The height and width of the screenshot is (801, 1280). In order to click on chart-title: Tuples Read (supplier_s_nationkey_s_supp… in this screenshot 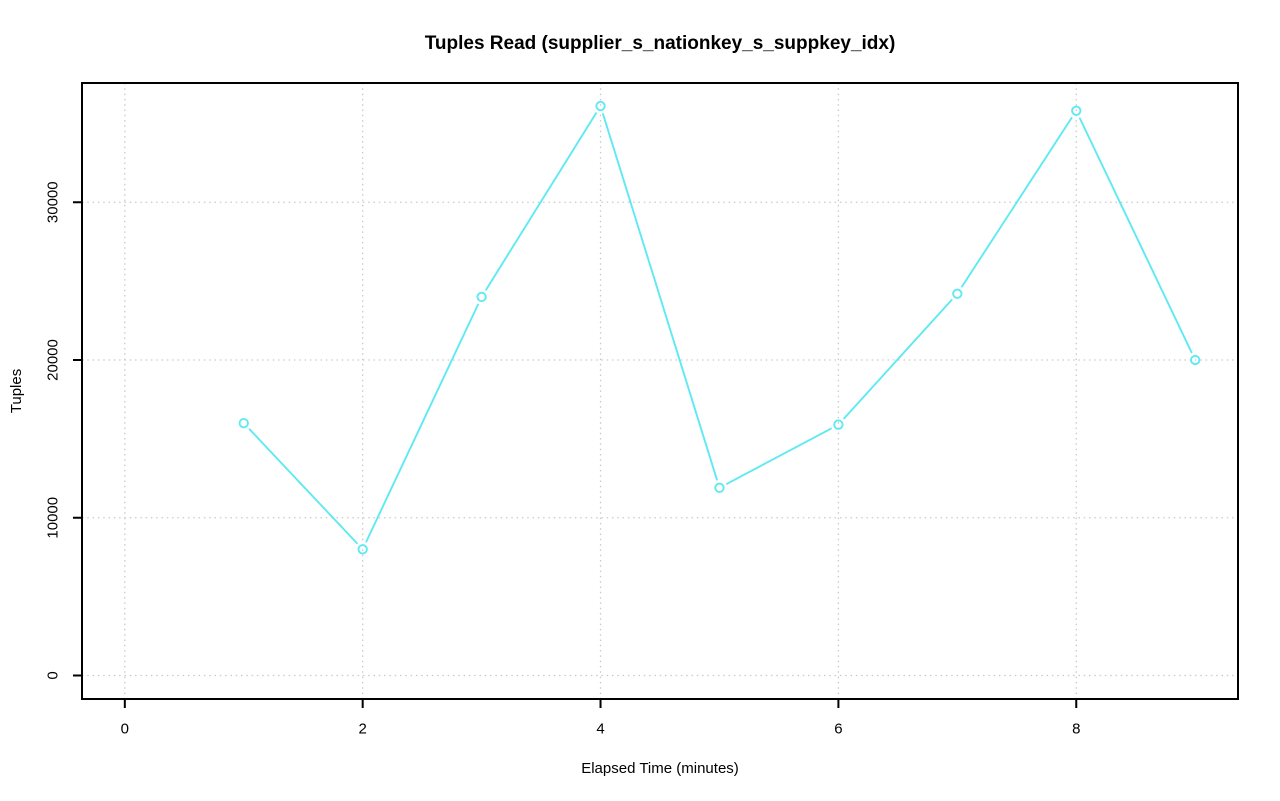, I will do `click(660, 43)`.